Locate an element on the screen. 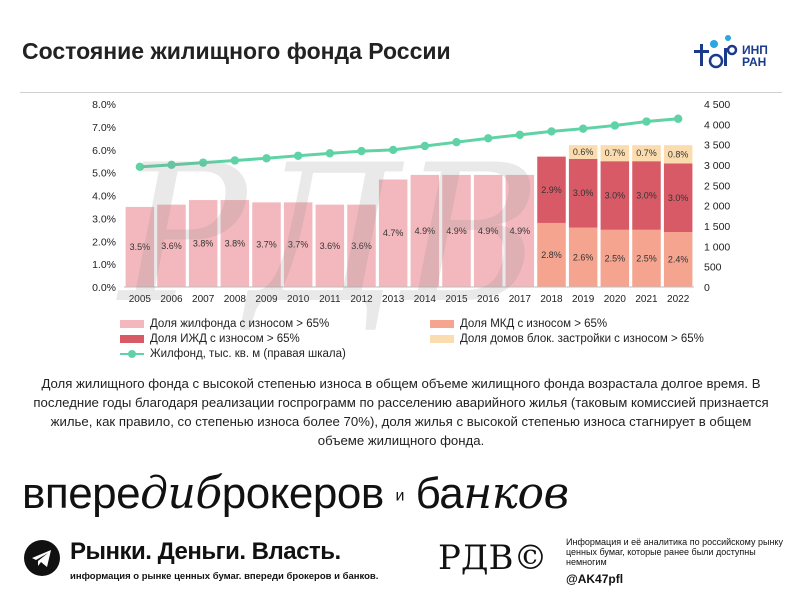  bar-label-mkd: 2.8% is located at coordinates (551, 255).